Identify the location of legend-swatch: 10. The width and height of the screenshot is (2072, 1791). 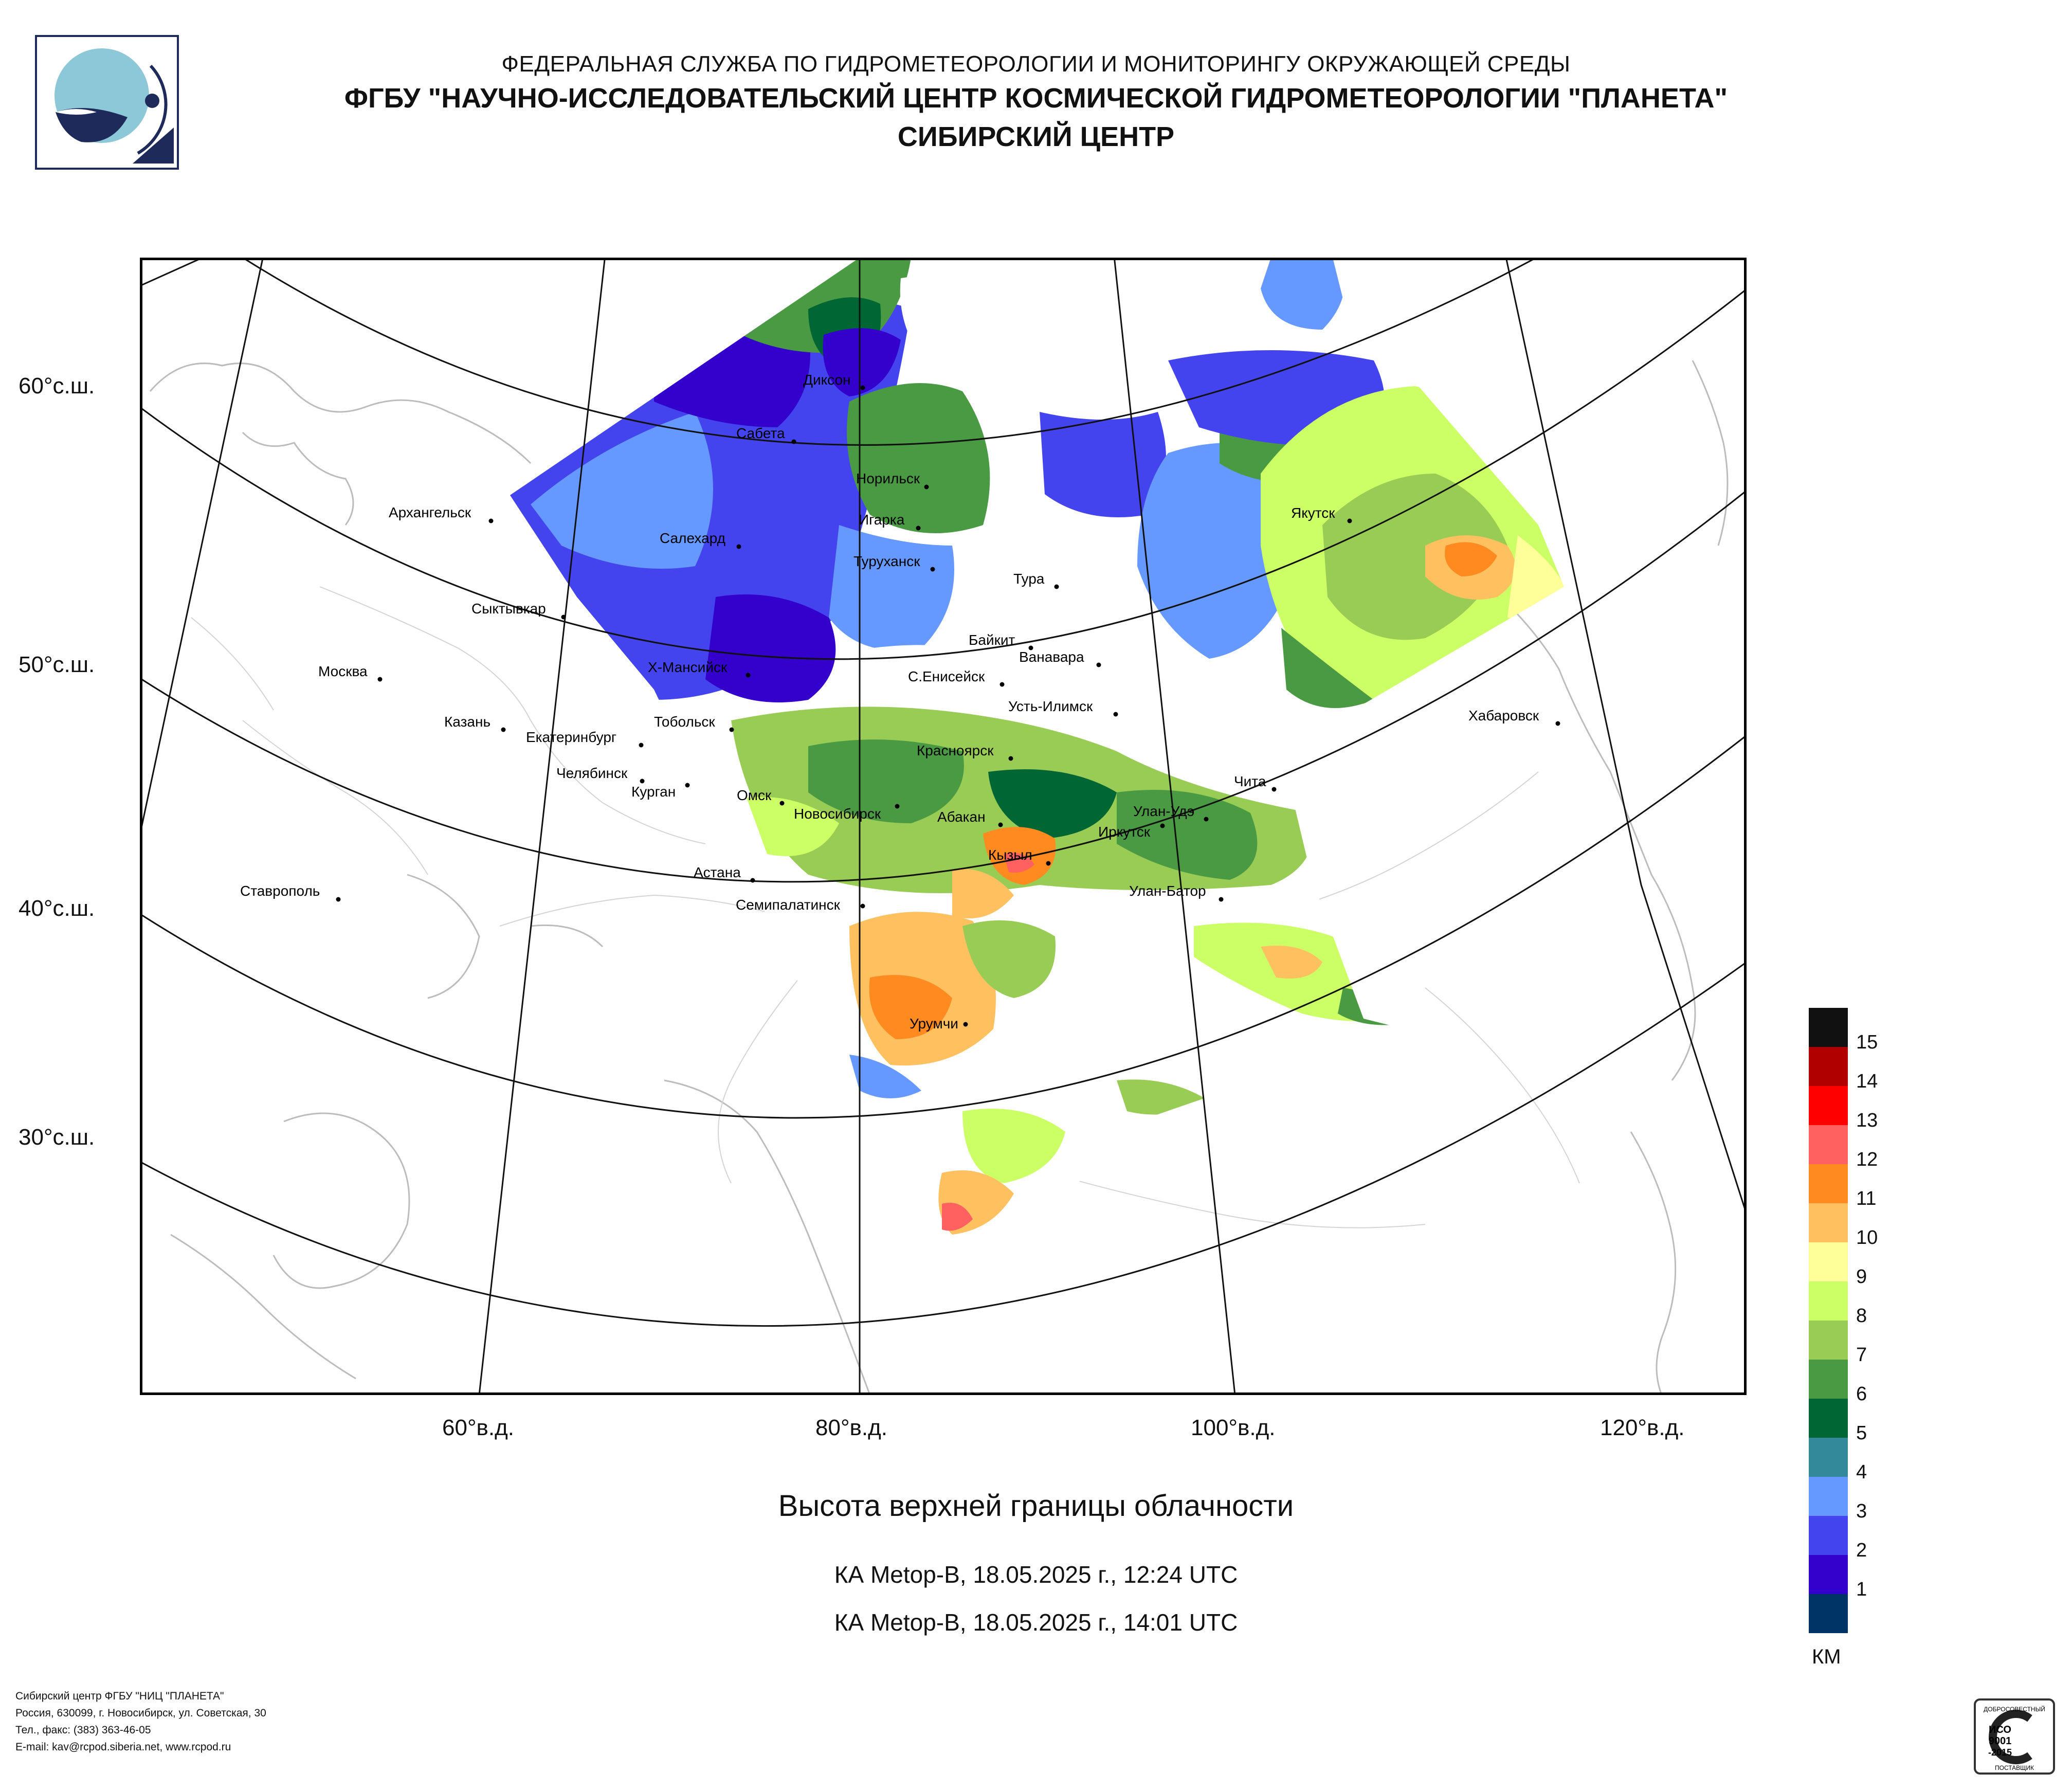
(1843, 1226).